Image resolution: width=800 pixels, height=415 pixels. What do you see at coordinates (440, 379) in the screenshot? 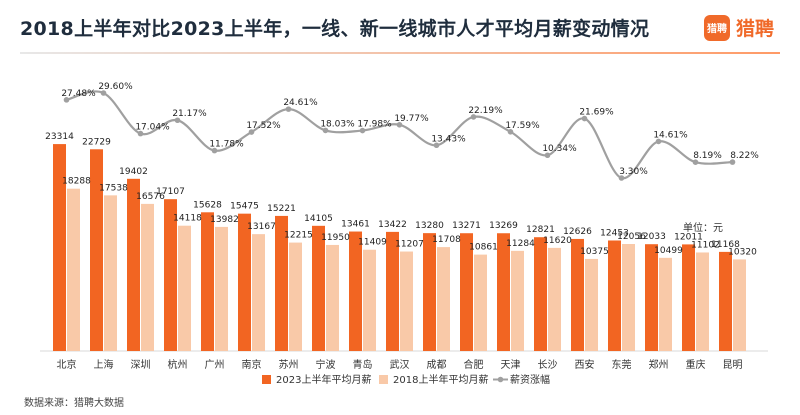
I see `legend-label: 2018上半年平均月薪` at bounding box center [440, 379].